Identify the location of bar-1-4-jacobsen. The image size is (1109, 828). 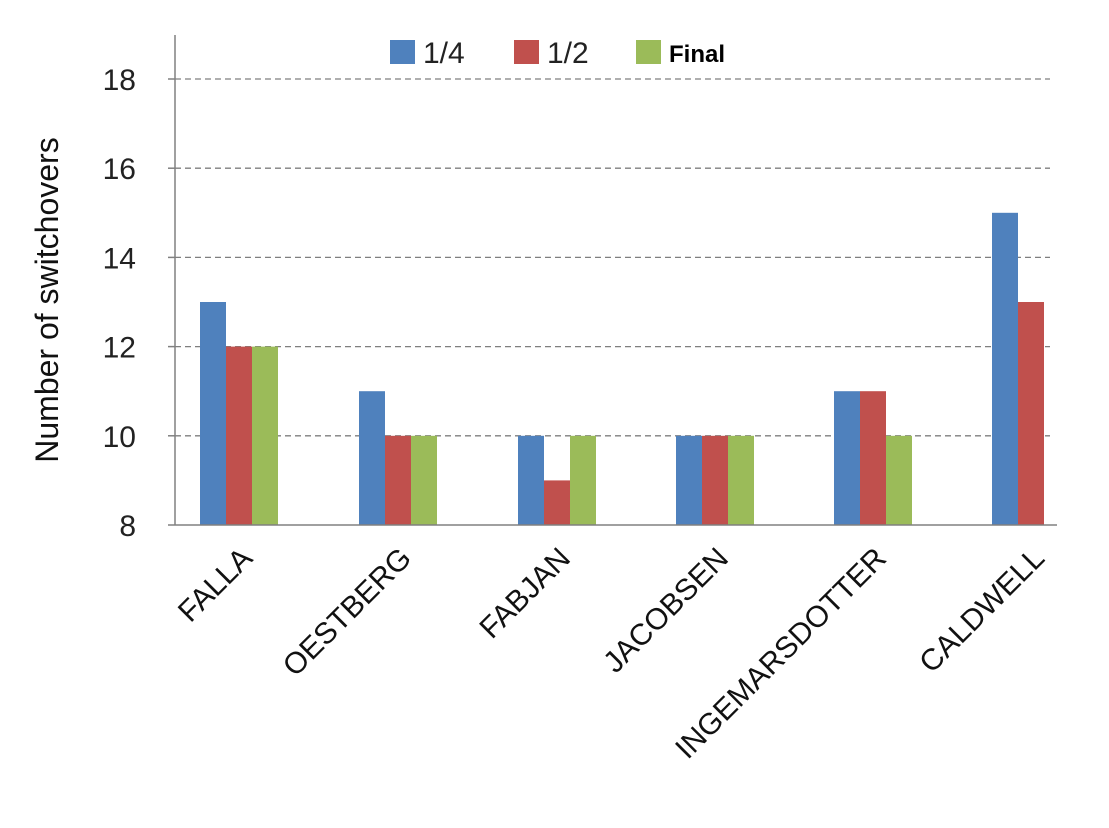
(689, 480).